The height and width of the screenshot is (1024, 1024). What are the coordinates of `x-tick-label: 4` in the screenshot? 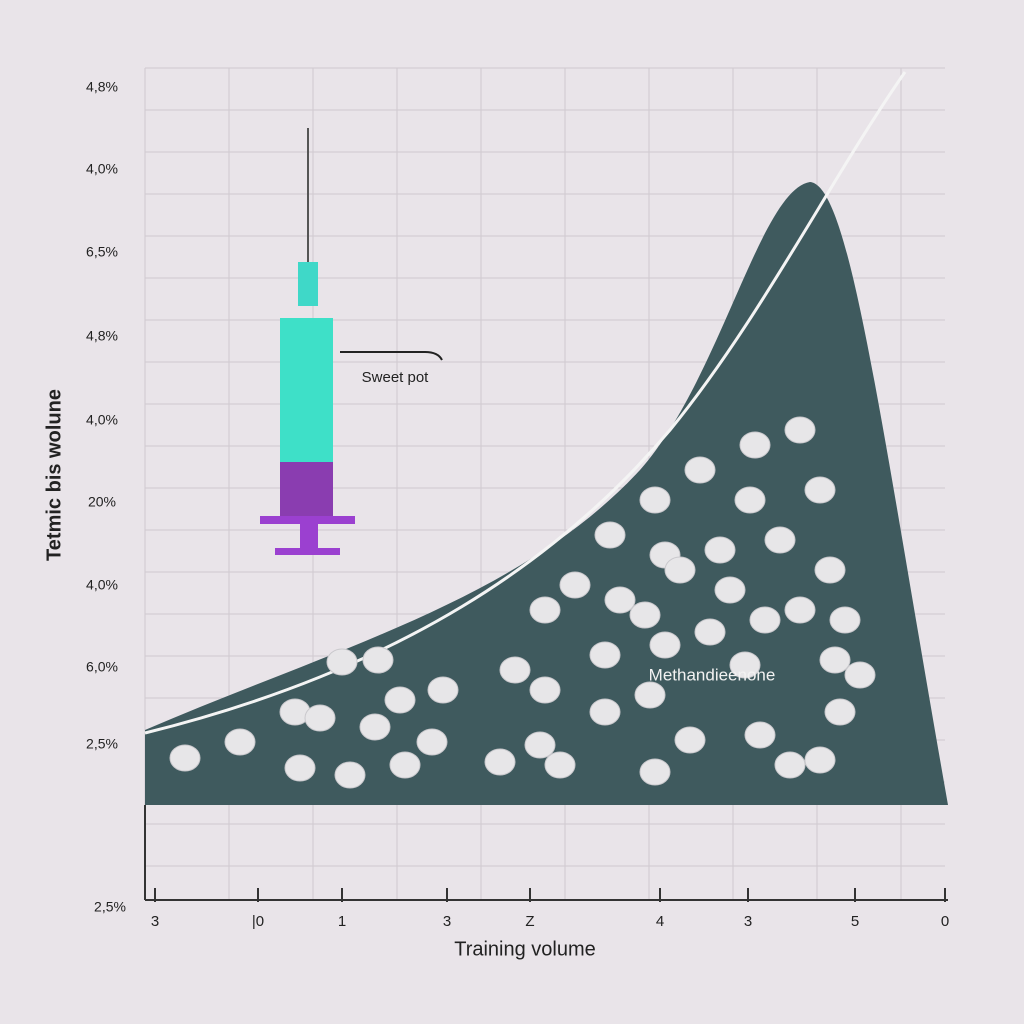 It's located at (660, 921).